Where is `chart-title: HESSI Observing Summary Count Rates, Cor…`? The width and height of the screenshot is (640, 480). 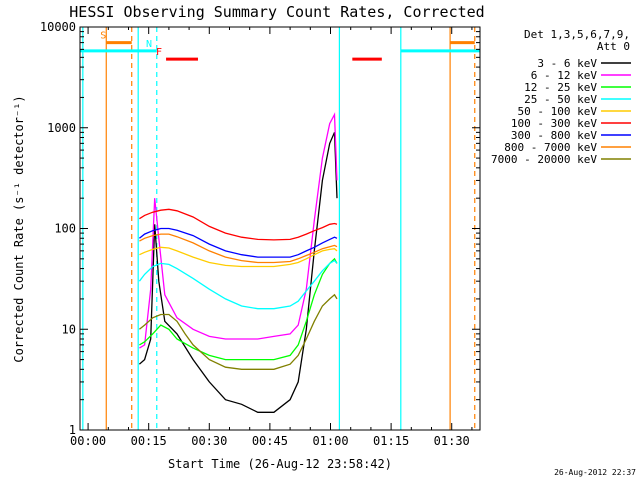
chart-title: HESSI Observing Summary Count Rates, Cor… is located at coordinates (276, 12).